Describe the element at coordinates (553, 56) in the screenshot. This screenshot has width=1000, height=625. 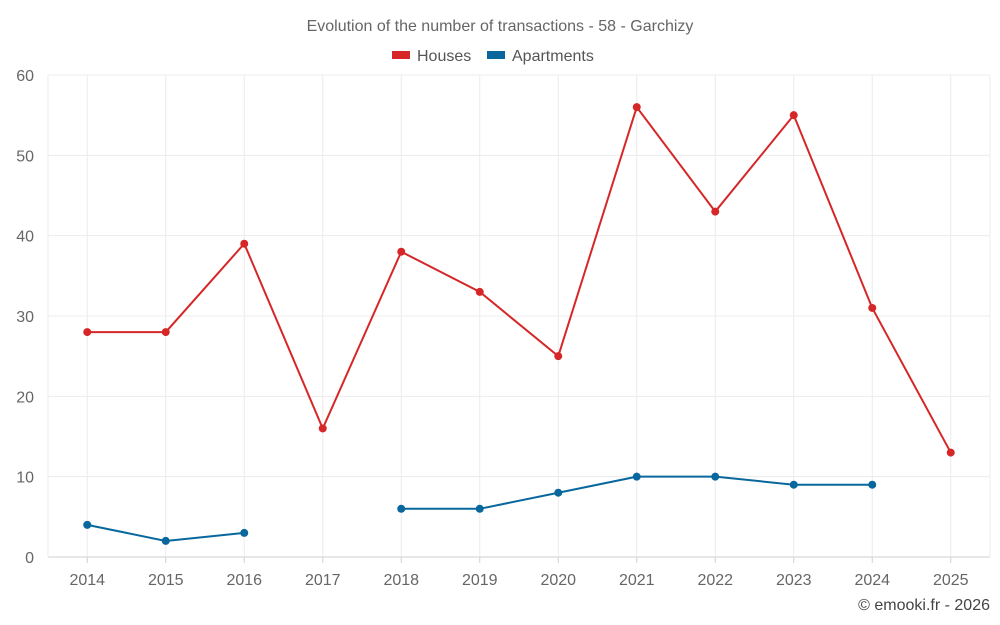
I see `legend-label: Apartments` at that location.